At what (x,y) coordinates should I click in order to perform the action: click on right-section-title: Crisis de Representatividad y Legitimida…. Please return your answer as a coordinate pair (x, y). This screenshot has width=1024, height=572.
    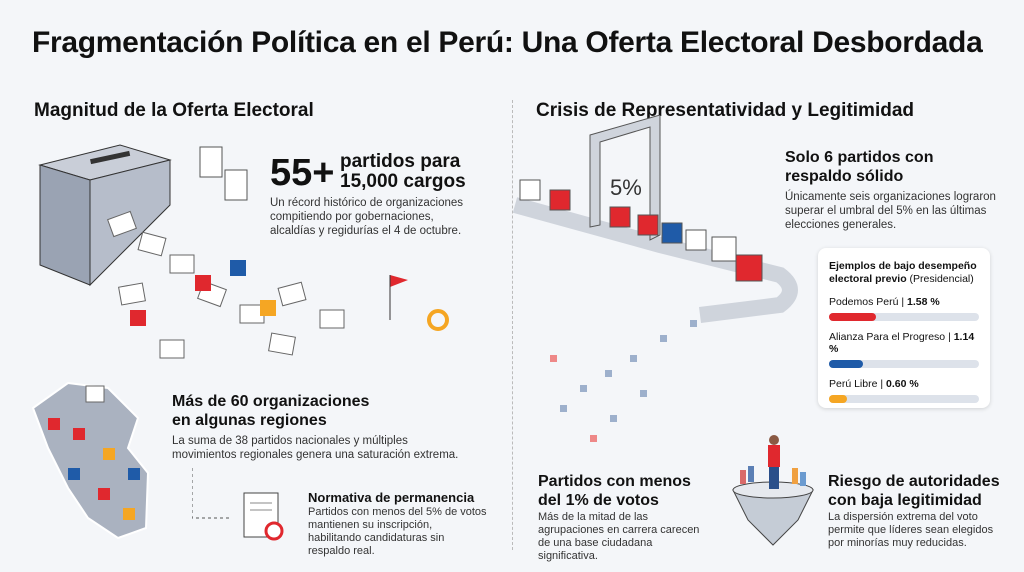
    Looking at the image, I should click on (725, 110).